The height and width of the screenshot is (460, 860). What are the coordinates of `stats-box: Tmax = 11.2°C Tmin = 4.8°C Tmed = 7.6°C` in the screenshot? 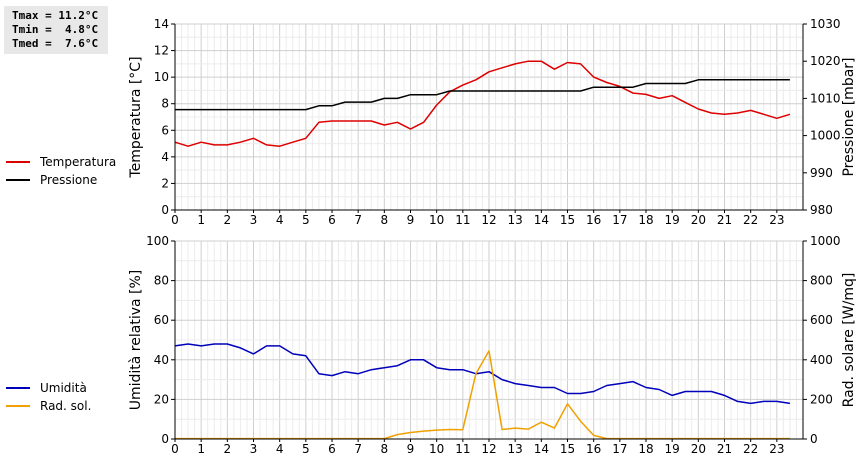 It's located at (56, 30).